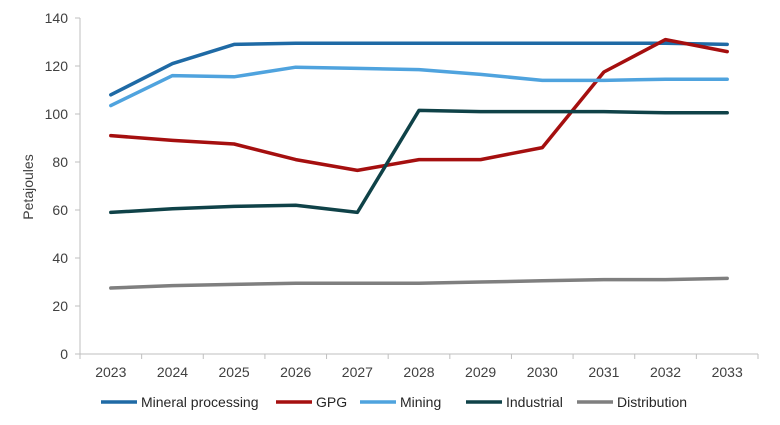 This screenshot has width=780, height=425. What do you see at coordinates (534, 402) in the screenshot?
I see `legend-label: Industrial` at bounding box center [534, 402].